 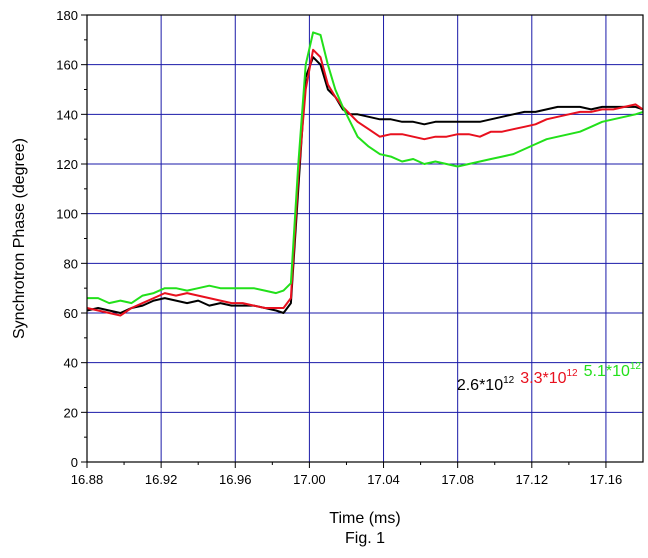 What do you see at coordinates (480, 385) in the screenshot?
I see `legend-entry-1: 2.6*10` at bounding box center [480, 385].